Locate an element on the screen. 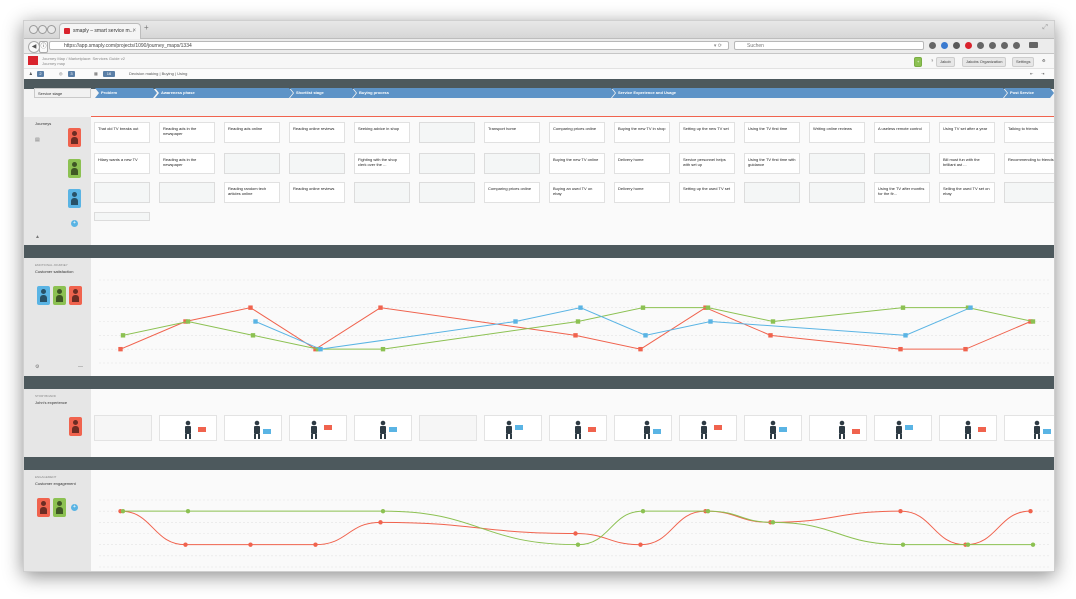 The width and height of the screenshot is (1076, 599). send-icon is located at coordinates (992, 45).